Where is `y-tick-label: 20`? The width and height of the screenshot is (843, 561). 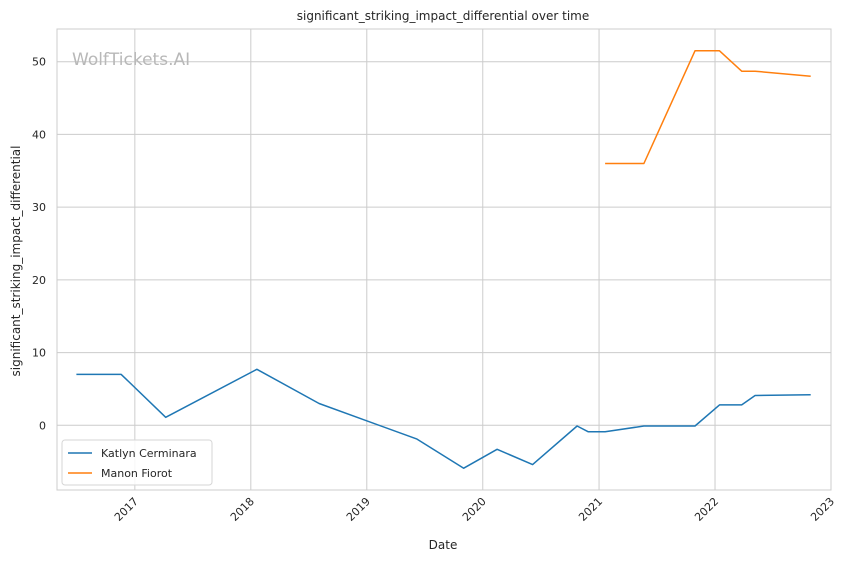
y-tick-label: 20 is located at coordinates (39, 280).